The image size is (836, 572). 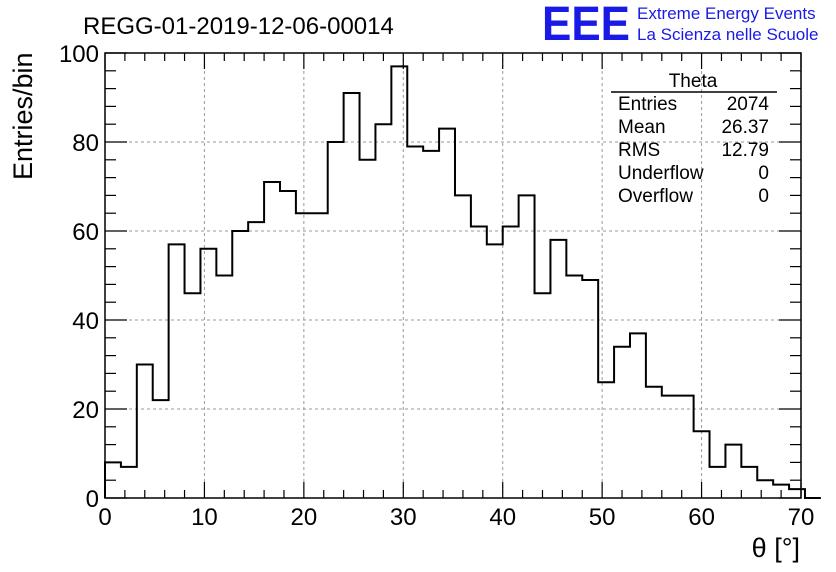 What do you see at coordinates (801, 517) in the screenshot?
I see `x-tick-label: 70` at bounding box center [801, 517].